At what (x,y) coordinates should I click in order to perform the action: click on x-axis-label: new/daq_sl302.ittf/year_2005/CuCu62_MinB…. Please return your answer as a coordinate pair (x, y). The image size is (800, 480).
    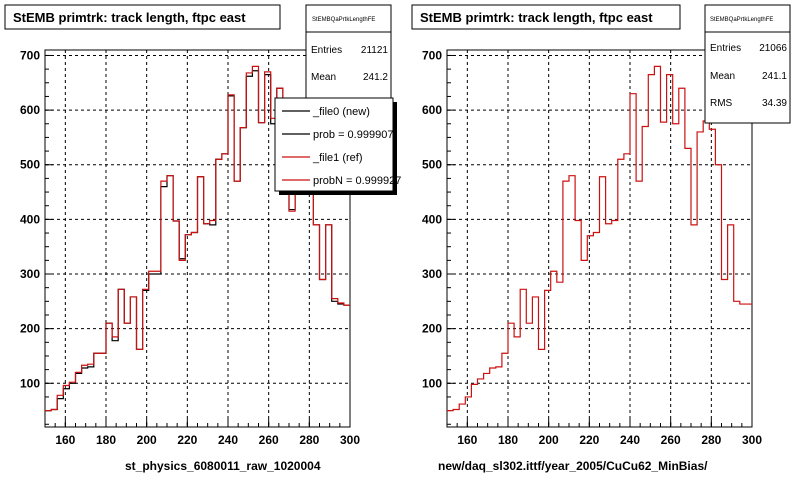
    Looking at the image, I should click on (573, 466).